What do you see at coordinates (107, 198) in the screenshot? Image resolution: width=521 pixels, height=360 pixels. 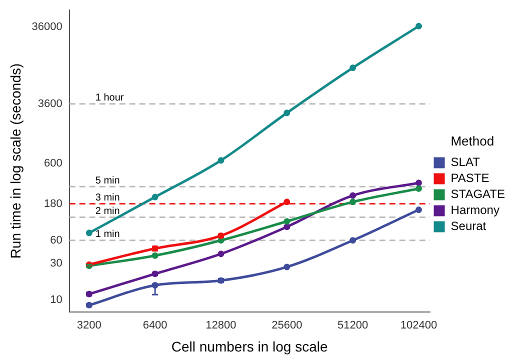 I see `ref-line-label: 3 min` at bounding box center [107, 198].